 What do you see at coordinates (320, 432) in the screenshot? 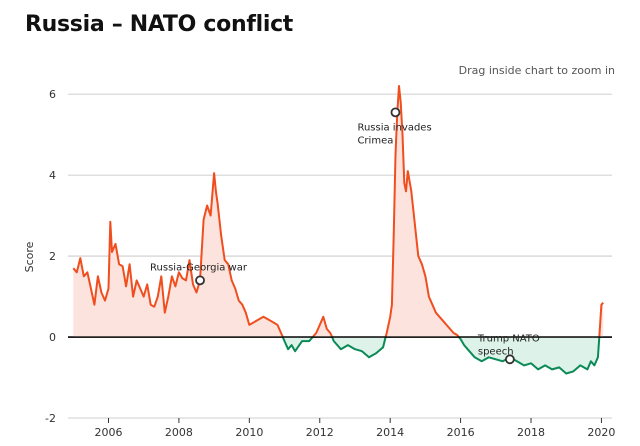
I see `x-tick-label: 2012` at bounding box center [320, 432].